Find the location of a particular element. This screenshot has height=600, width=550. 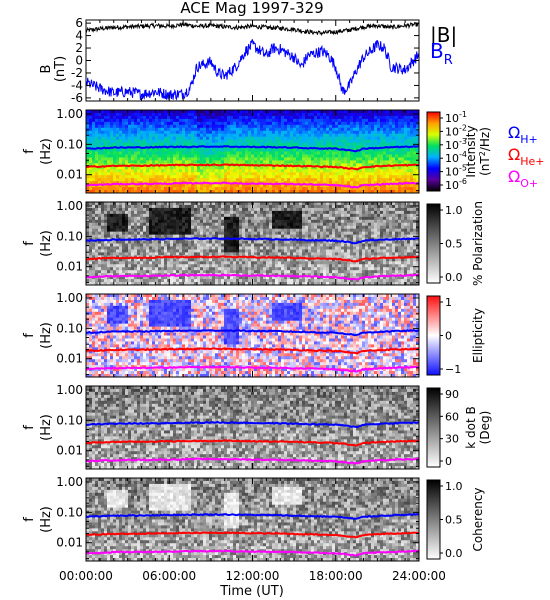

panel-polarization-image is located at coordinates (252, 243).